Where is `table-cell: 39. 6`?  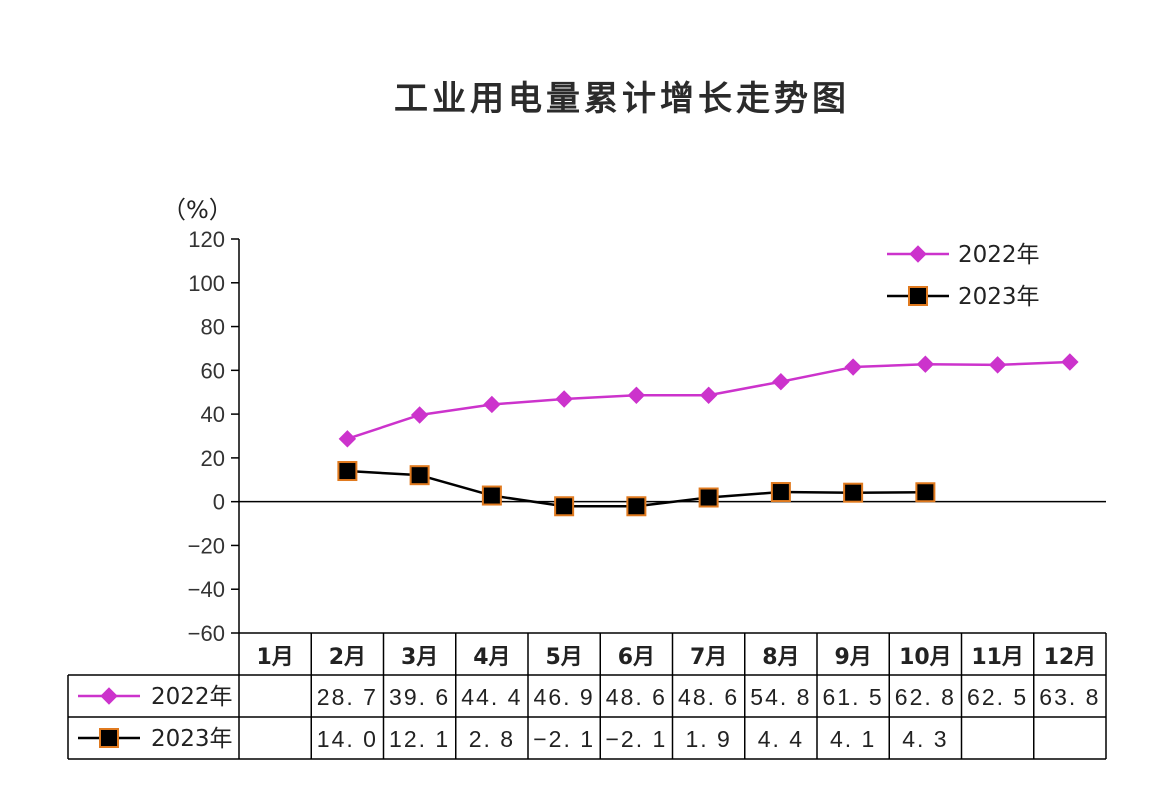 table-cell: 39. 6 is located at coordinates (419, 697).